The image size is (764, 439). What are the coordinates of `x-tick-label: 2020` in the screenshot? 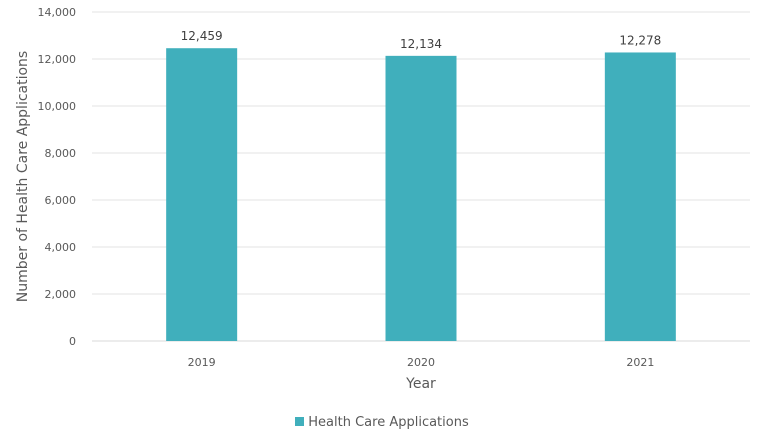 It's located at (421, 362).